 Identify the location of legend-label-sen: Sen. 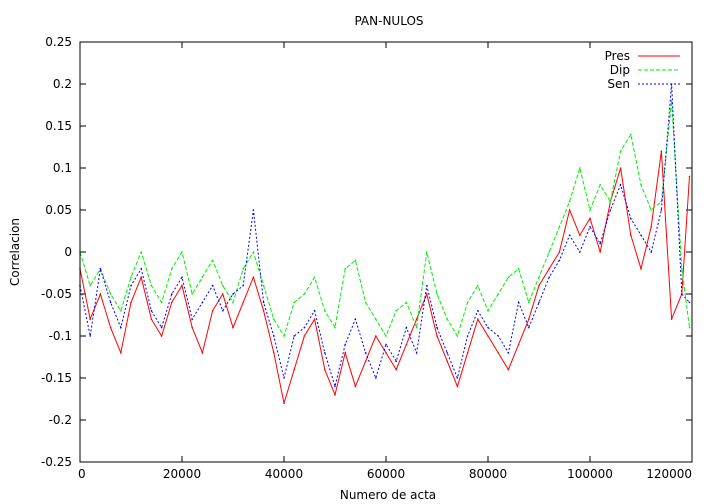
(618, 84).